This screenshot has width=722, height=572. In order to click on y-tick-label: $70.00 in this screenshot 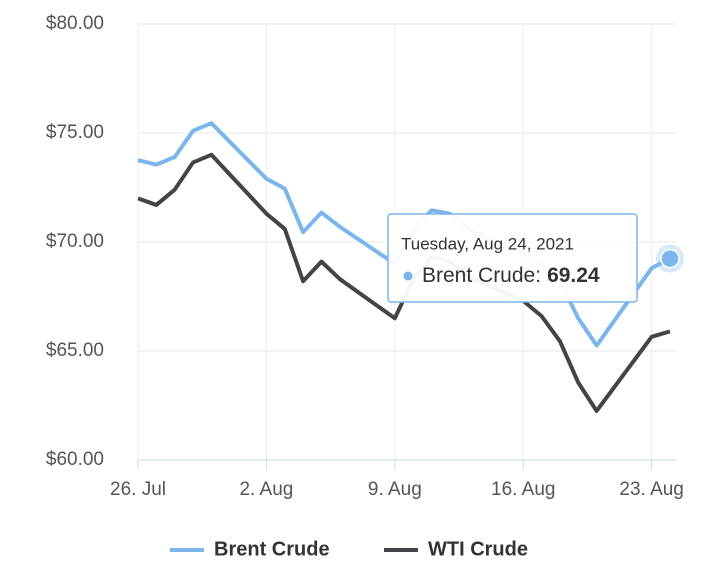, I will do `click(75, 241)`.